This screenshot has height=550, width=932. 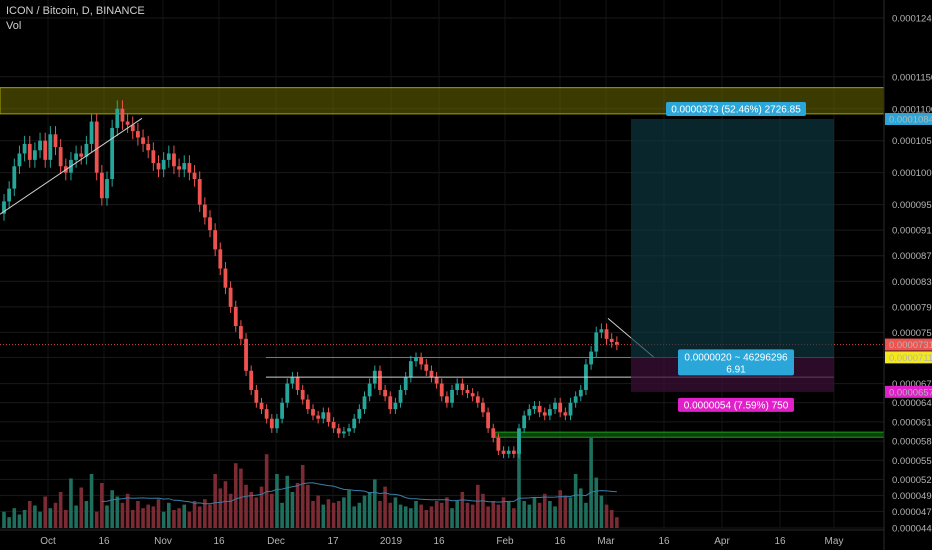 What do you see at coordinates (912, 496) in the screenshot?
I see `price-tick-label: 0.0000495` at bounding box center [912, 496].